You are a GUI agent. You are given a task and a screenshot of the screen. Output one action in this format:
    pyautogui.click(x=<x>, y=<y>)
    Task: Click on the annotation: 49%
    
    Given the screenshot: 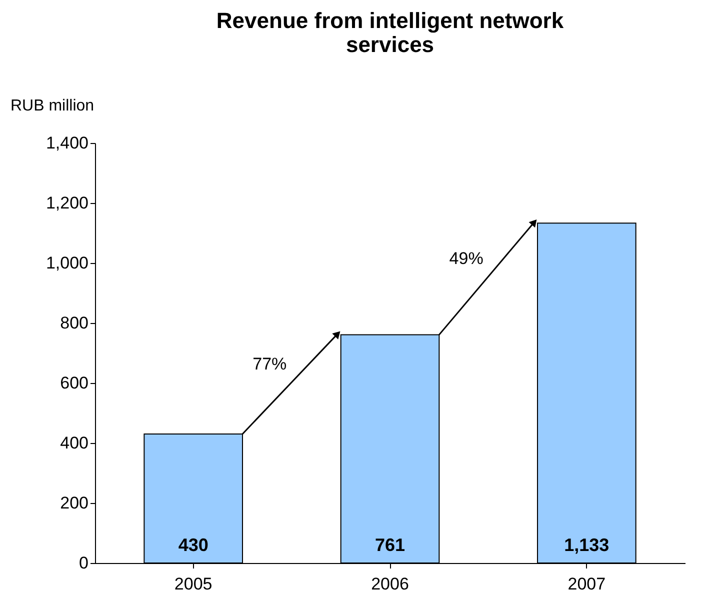 What is the action you would take?
    pyautogui.click(x=466, y=258)
    